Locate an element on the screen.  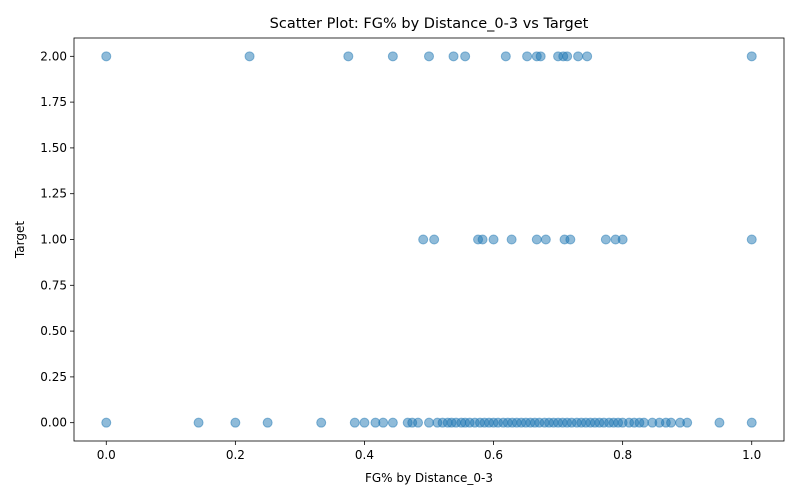
y-tick-label: 1.25 is located at coordinates (53, 194).